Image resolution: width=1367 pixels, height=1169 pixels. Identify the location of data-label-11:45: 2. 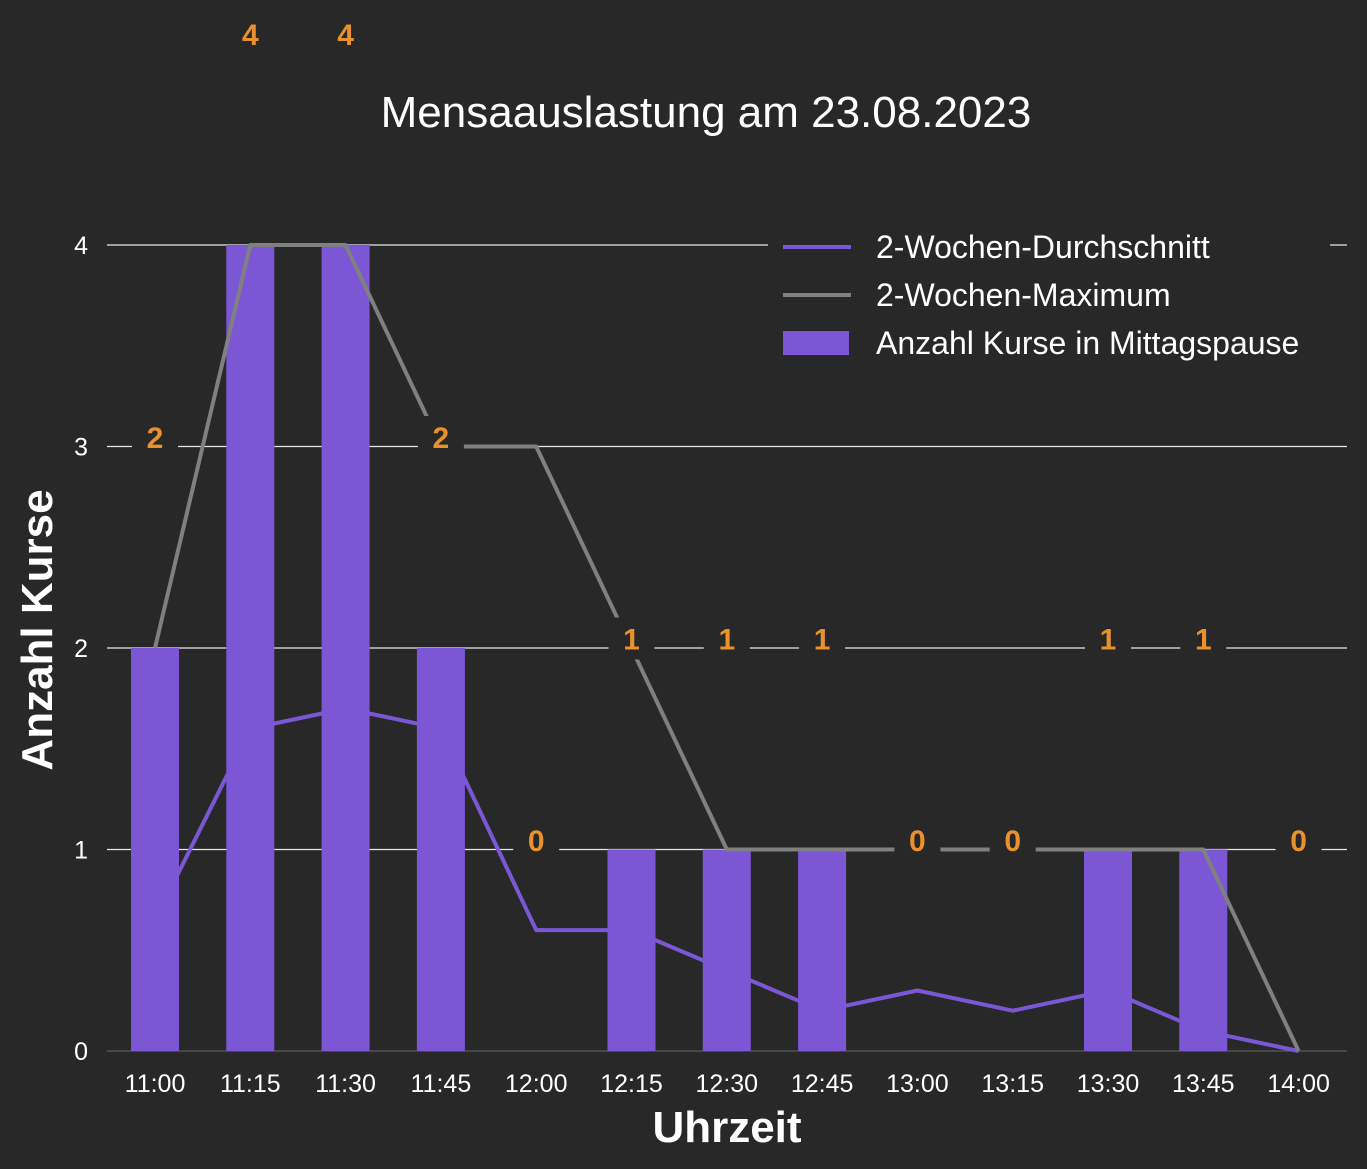
(441, 438).